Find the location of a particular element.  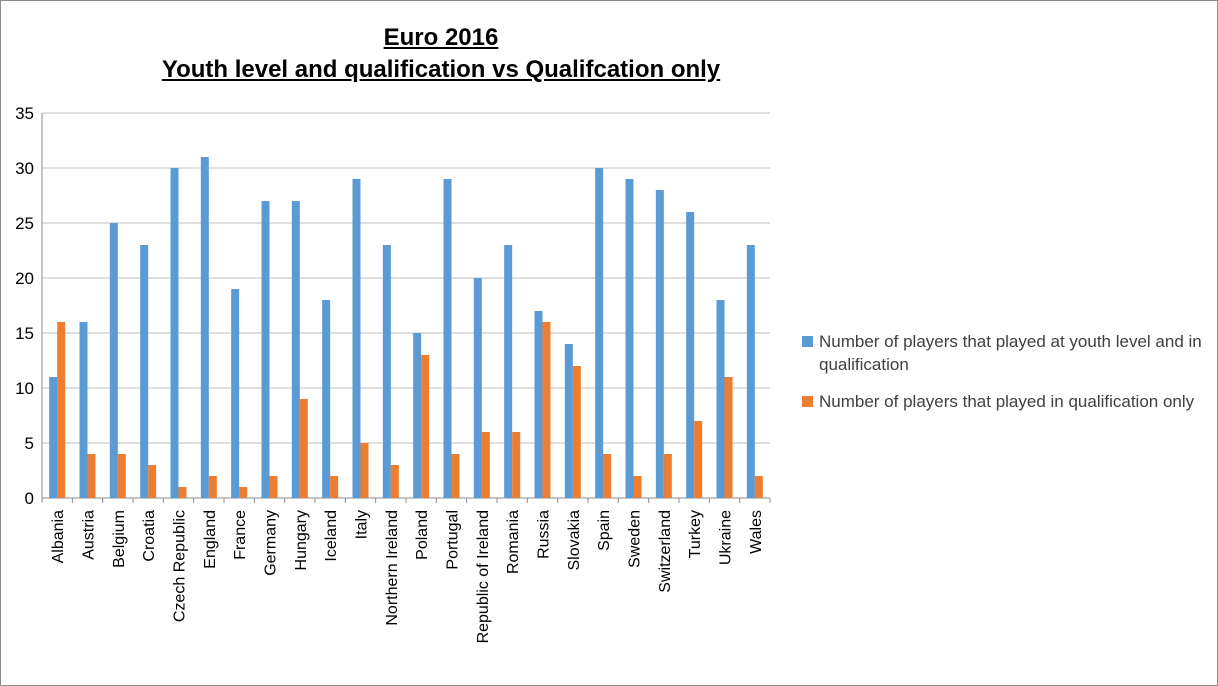

bar-qualification-only-hungary is located at coordinates (303, 448).